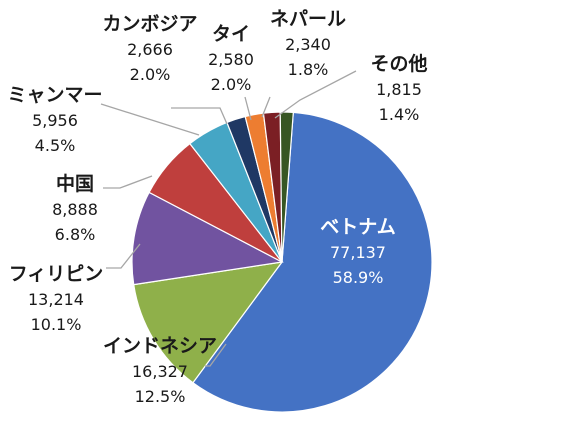 This screenshot has width=568, height=422. Describe the element at coordinates (231, 59) in the screenshot. I see `slice-value-thailand: 2,580` at that location.